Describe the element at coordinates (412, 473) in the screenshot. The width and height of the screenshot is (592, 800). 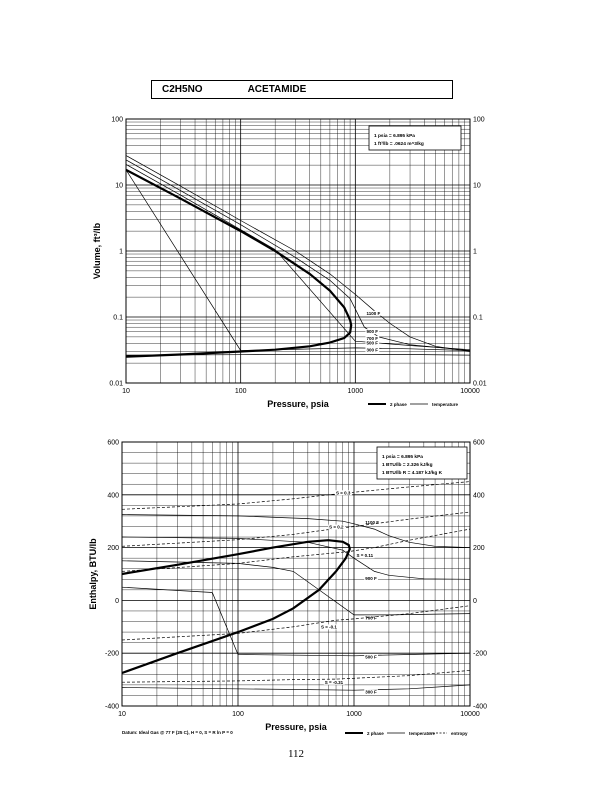
I see `note-text: 1 BTU/lb R = 4.187 kJ/kg K` at that location.